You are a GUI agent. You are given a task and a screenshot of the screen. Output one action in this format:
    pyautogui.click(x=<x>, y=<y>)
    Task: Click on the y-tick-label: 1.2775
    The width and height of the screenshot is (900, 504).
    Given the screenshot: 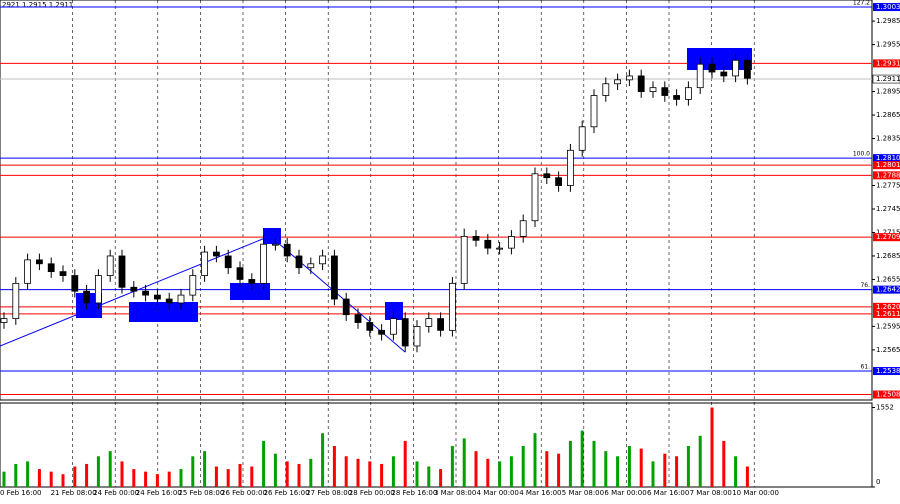 What is the action you would take?
    pyautogui.click(x=888, y=186)
    